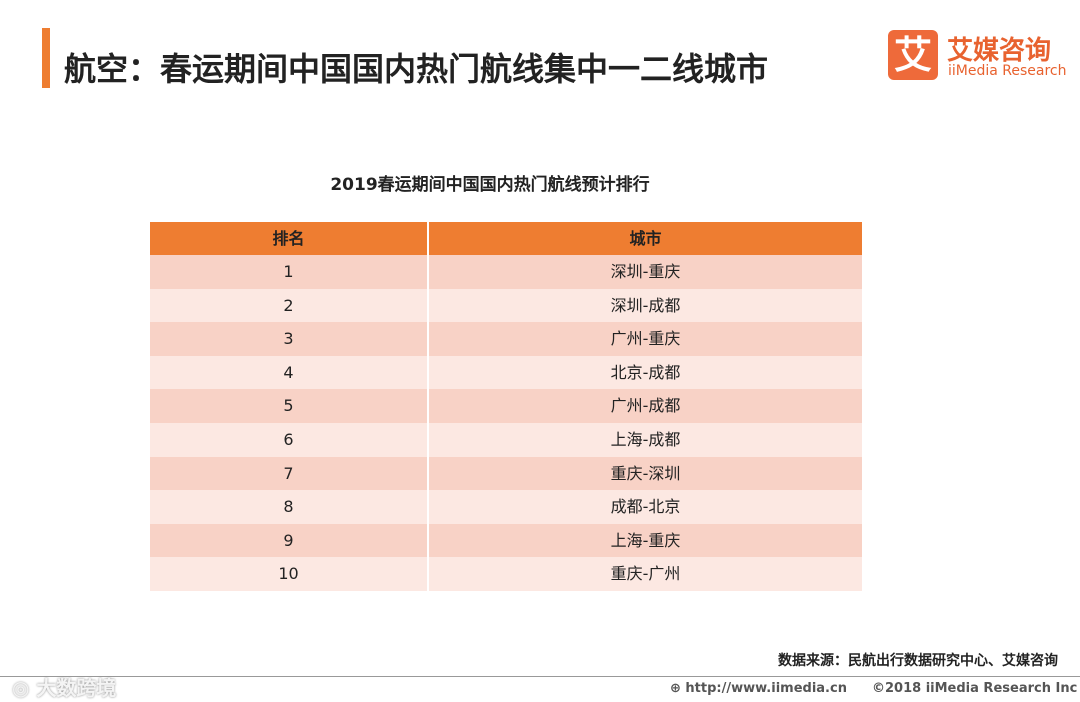 This screenshot has height=702, width=1080. What do you see at coordinates (46, 58) in the screenshot?
I see `accent-bar` at bounding box center [46, 58].